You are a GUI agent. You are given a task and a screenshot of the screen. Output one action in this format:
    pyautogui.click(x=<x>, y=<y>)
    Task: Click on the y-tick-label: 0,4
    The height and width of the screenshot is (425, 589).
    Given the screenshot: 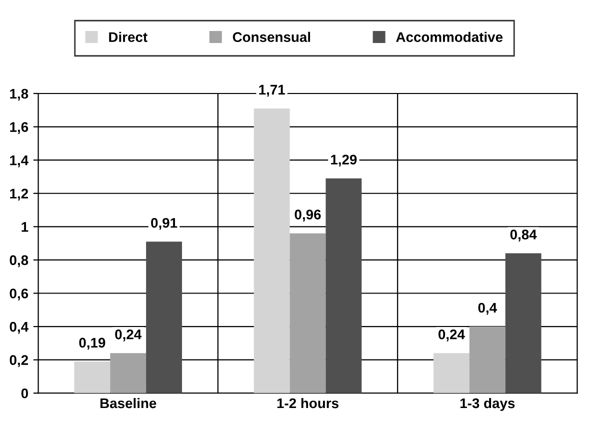 What is the action you would take?
    pyautogui.click(x=19, y=328)
    